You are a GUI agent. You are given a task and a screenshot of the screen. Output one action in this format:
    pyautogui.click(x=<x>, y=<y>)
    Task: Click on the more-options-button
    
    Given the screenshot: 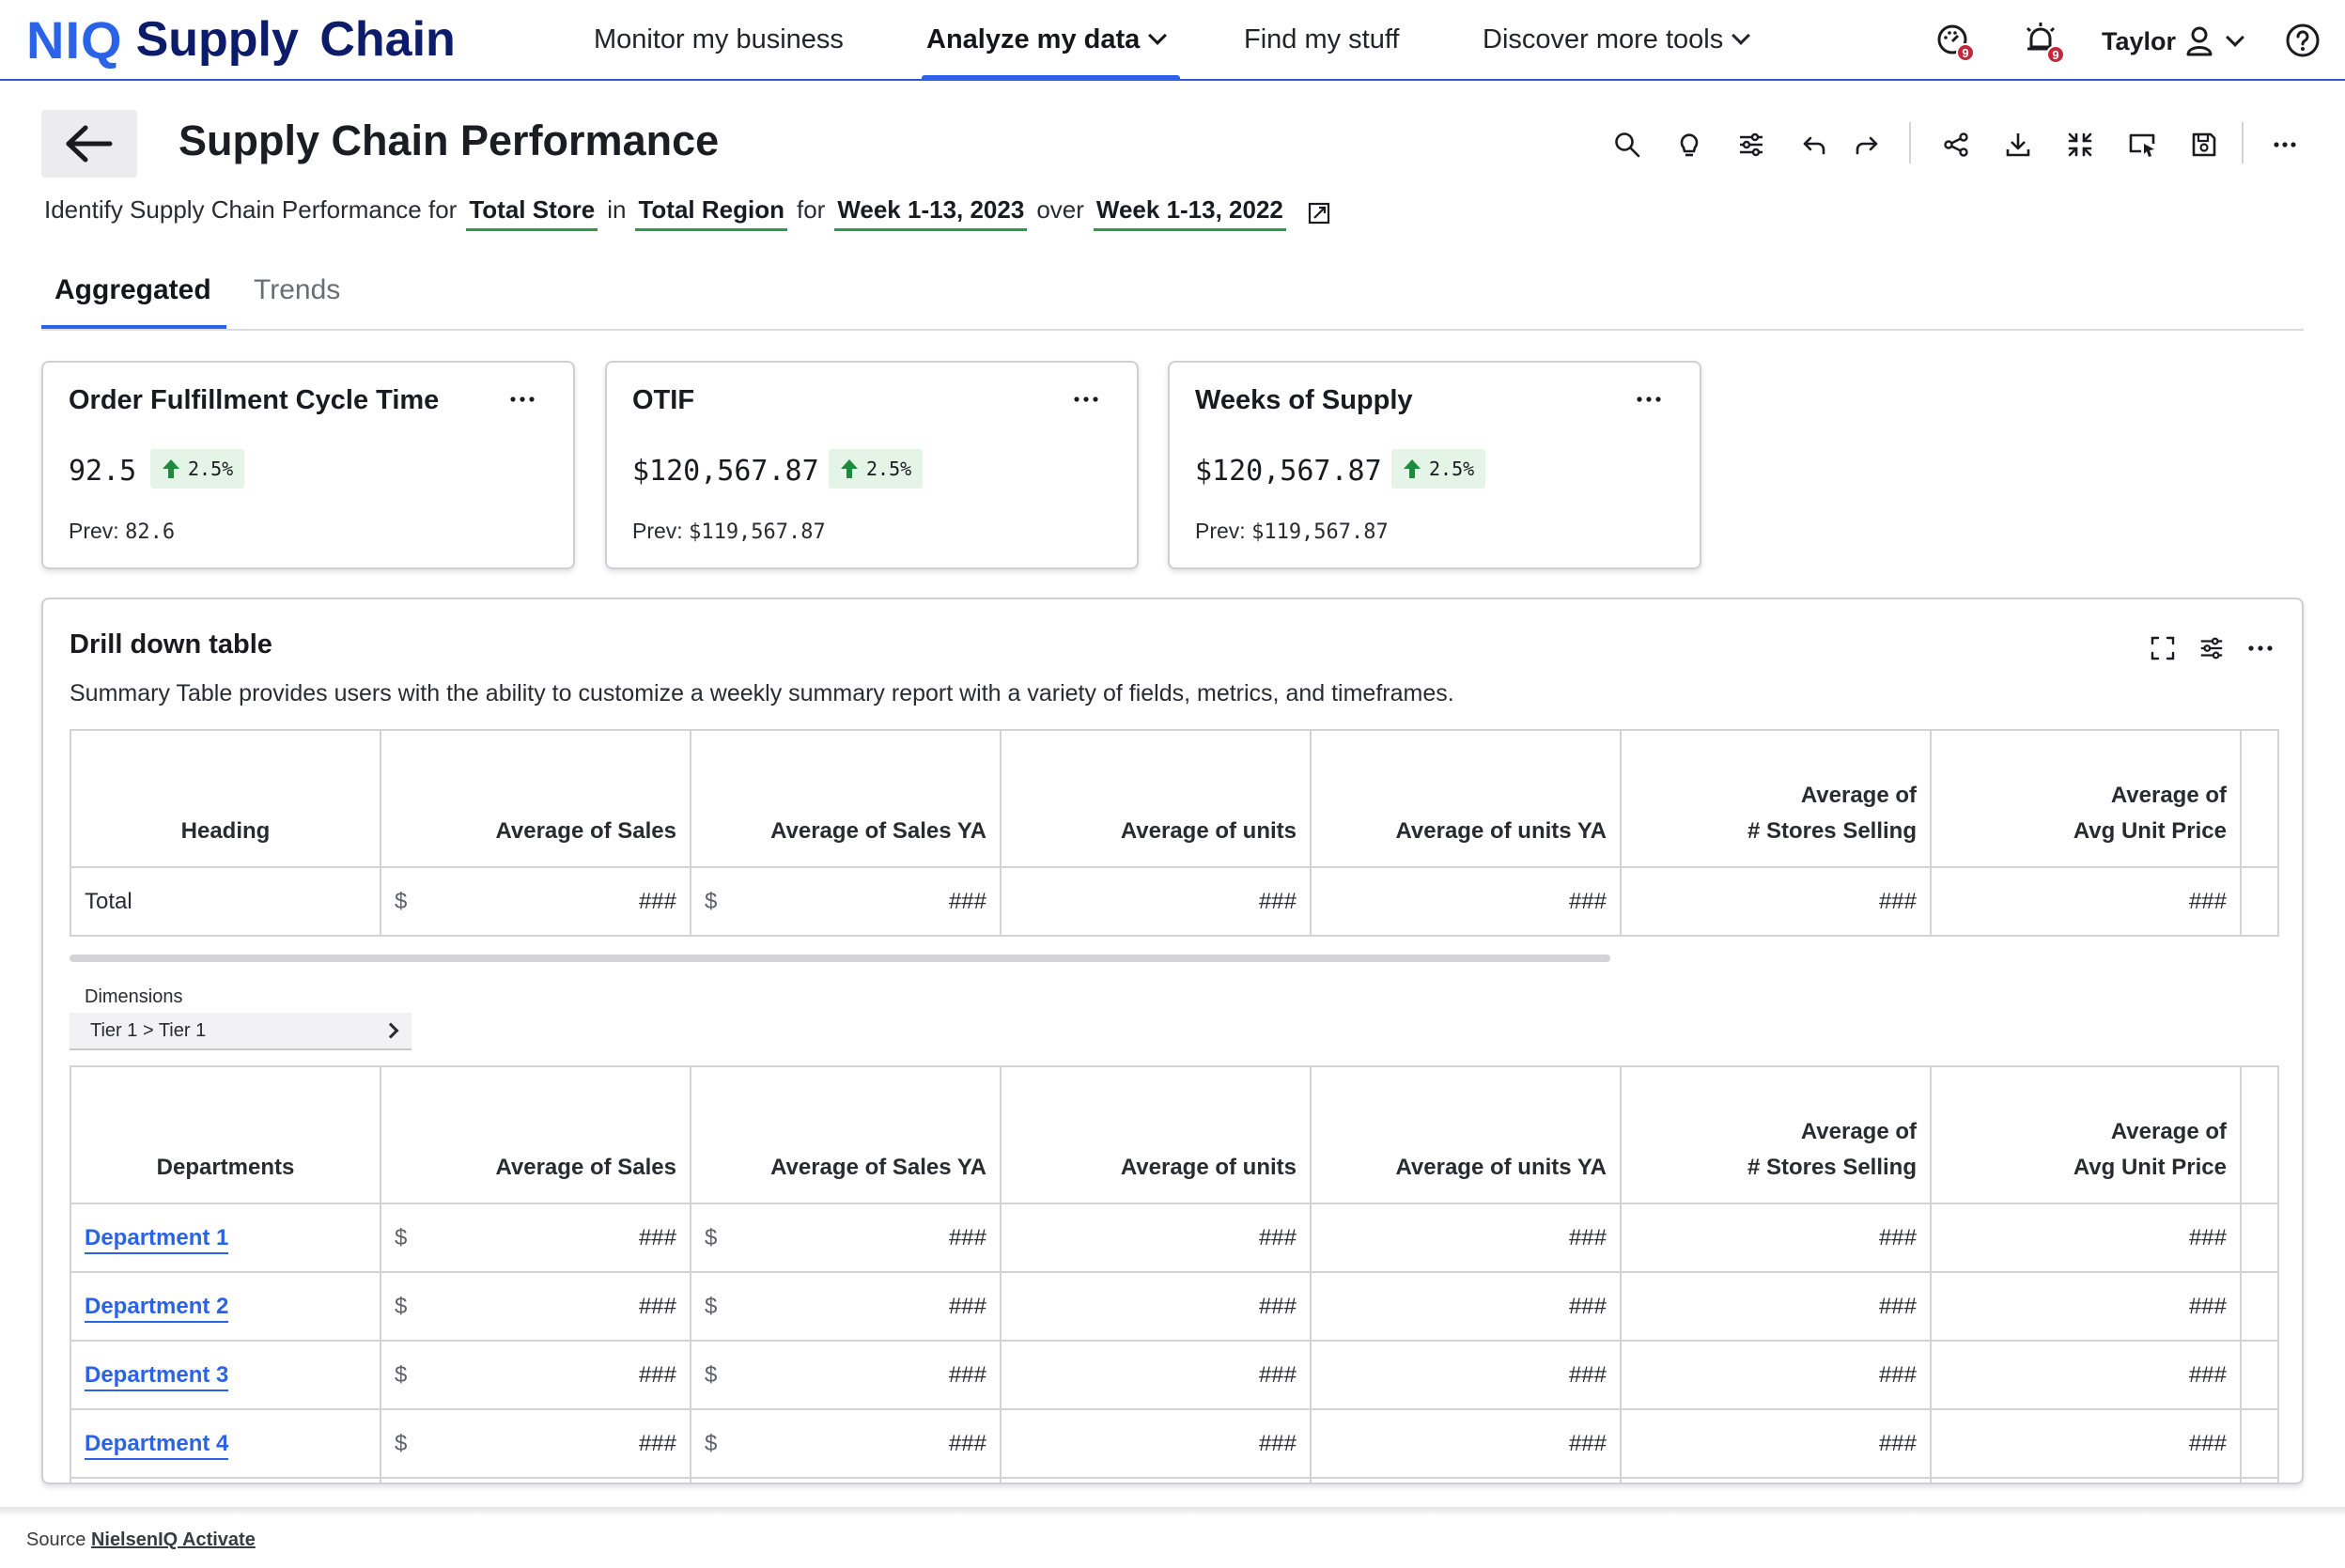 What is the action you would take?
    pyautogui.click(x=2285, y=144)
    